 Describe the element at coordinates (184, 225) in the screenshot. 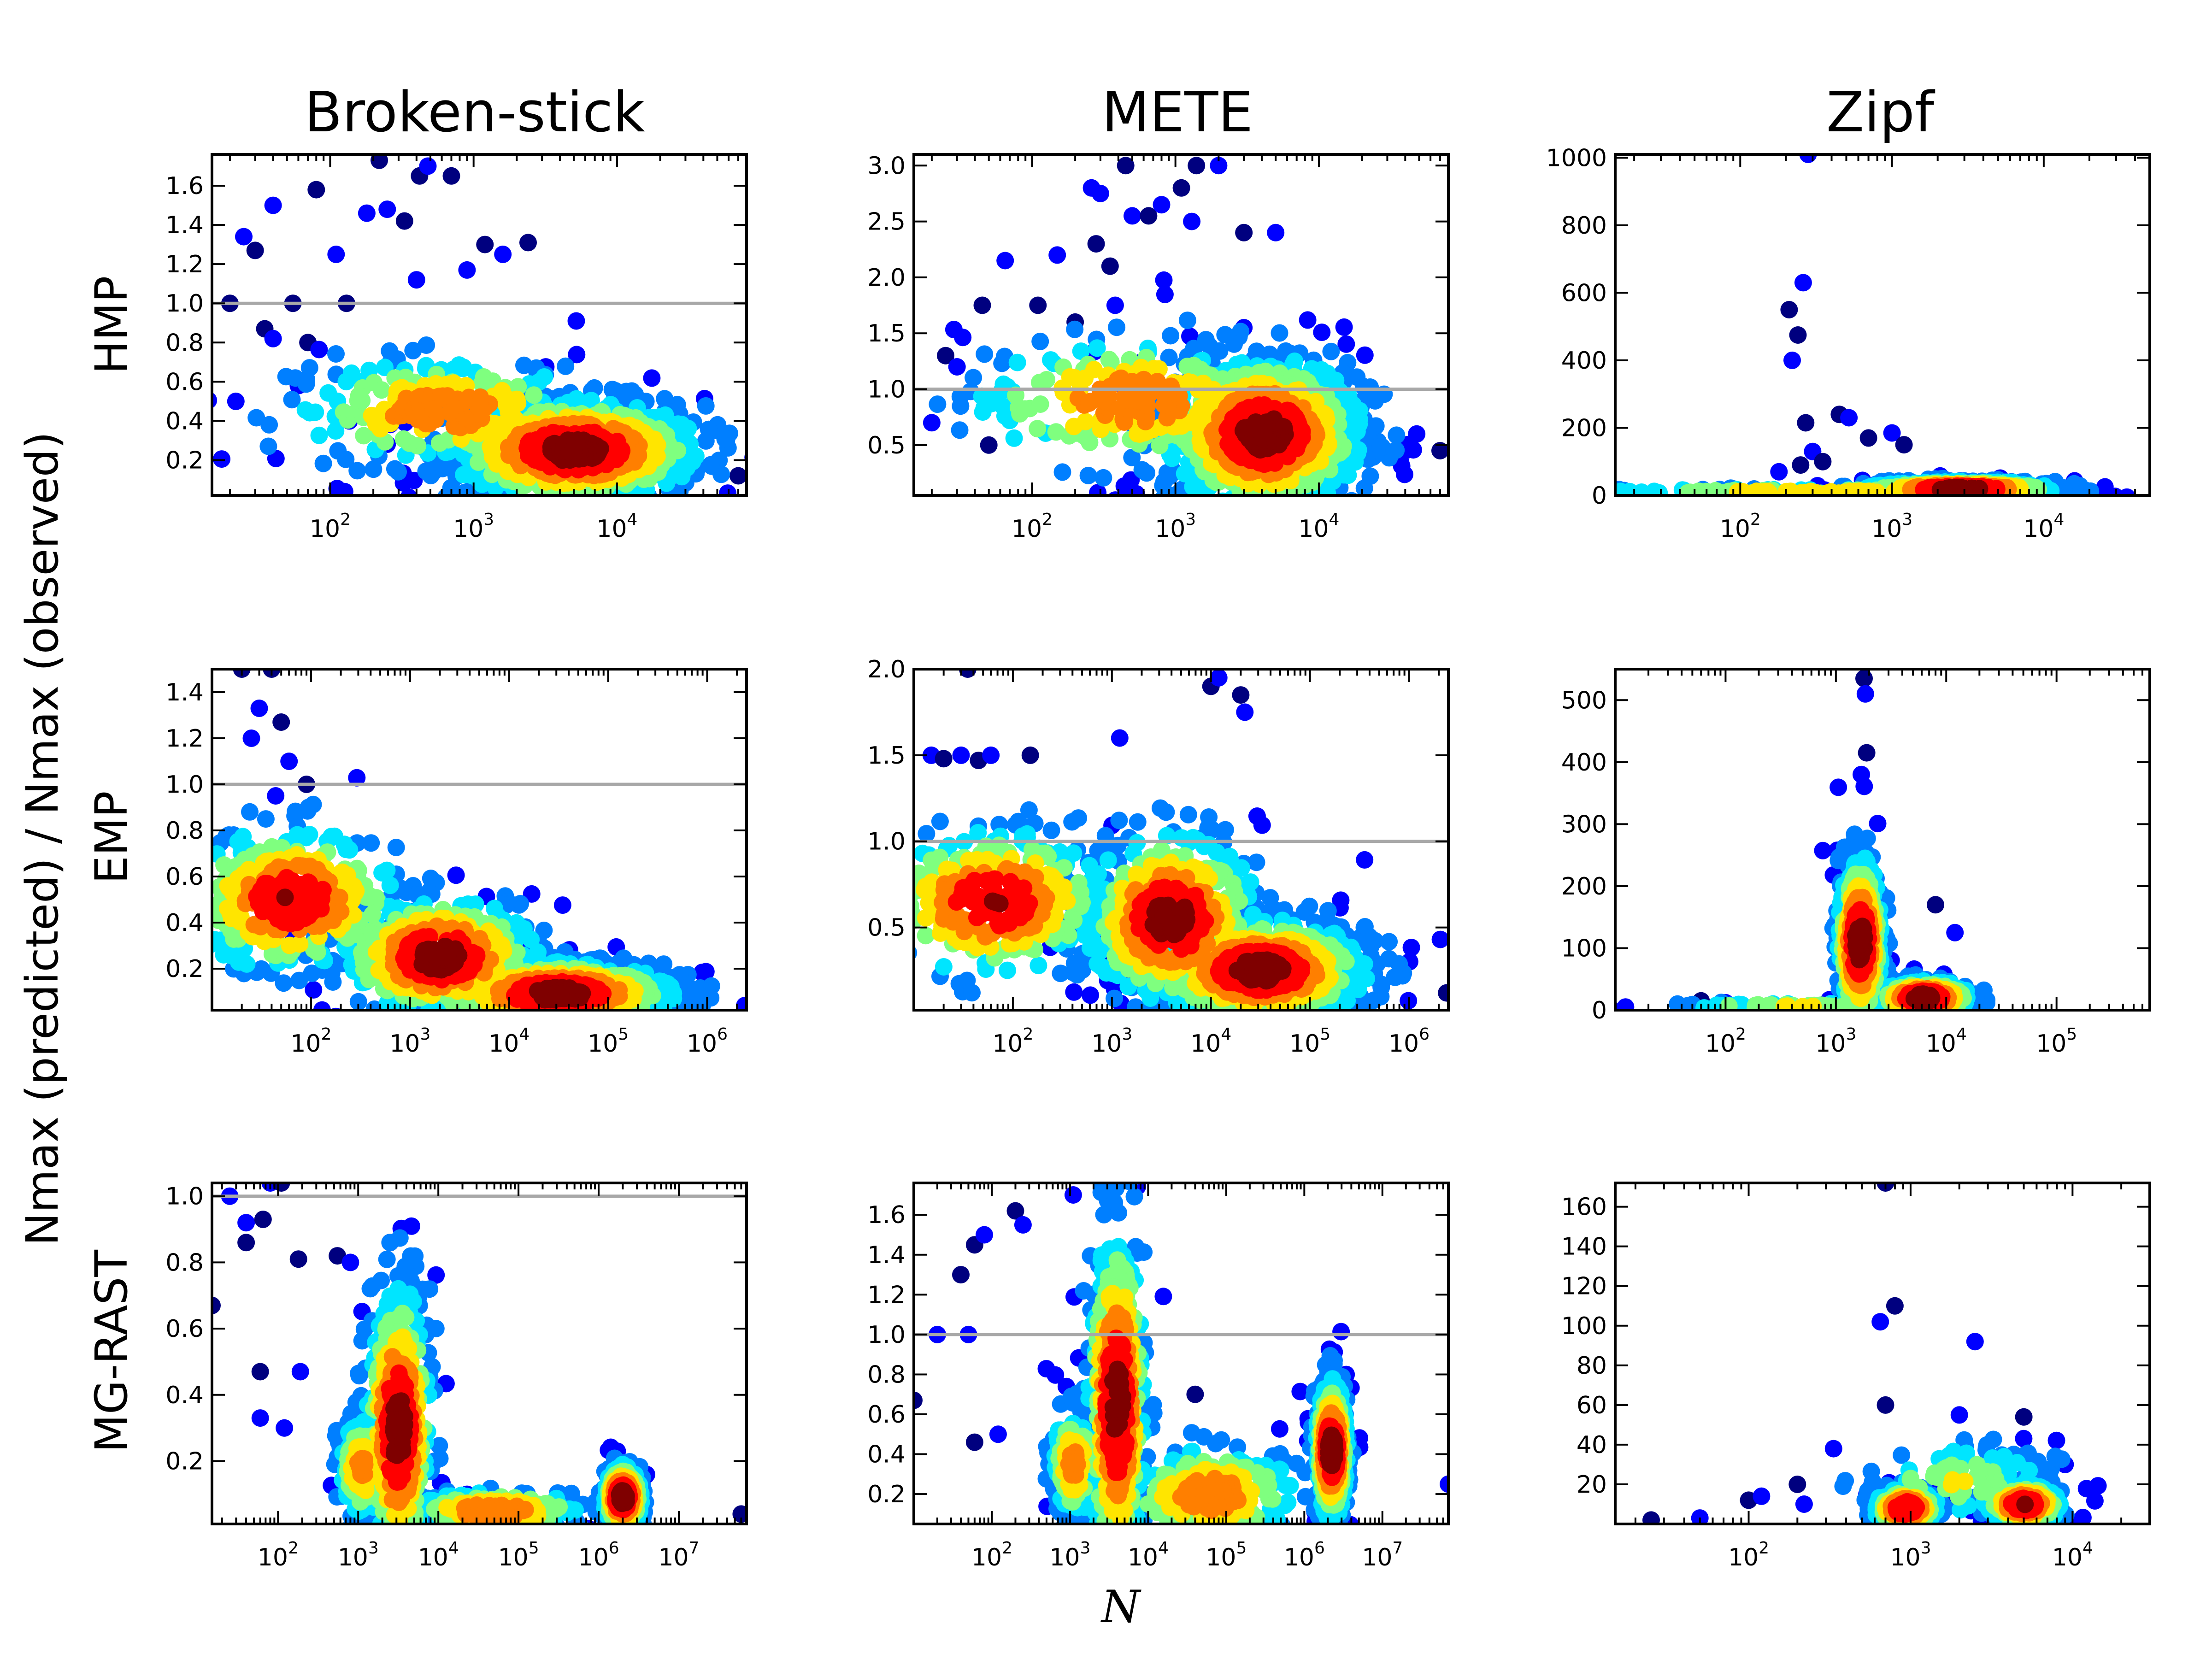

I see `y-tick-label: 1.4` at that location.